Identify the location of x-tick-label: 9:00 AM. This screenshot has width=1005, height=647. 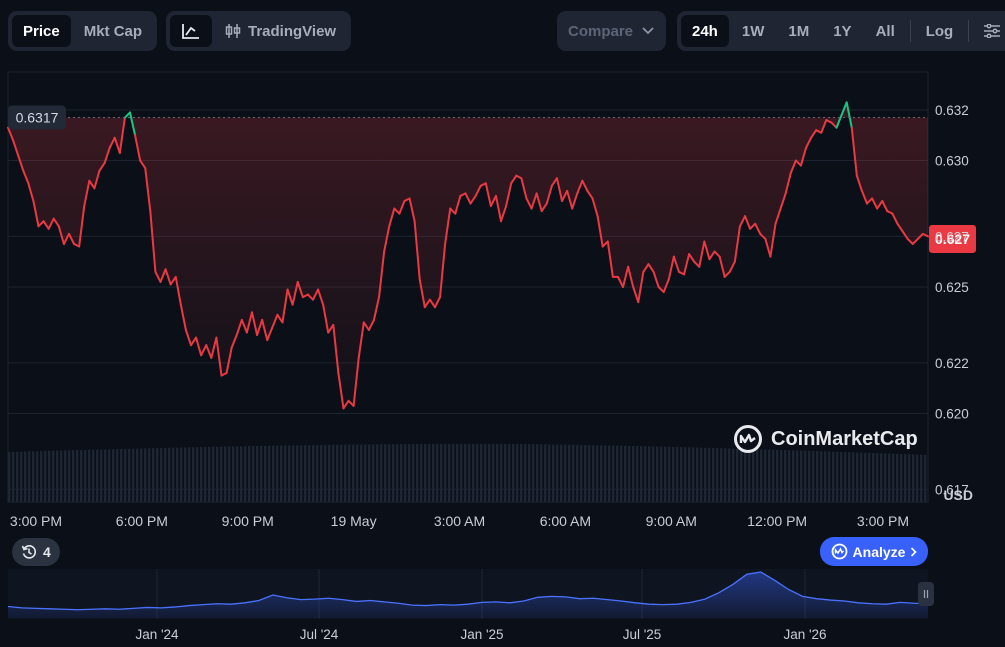
(671, 521).